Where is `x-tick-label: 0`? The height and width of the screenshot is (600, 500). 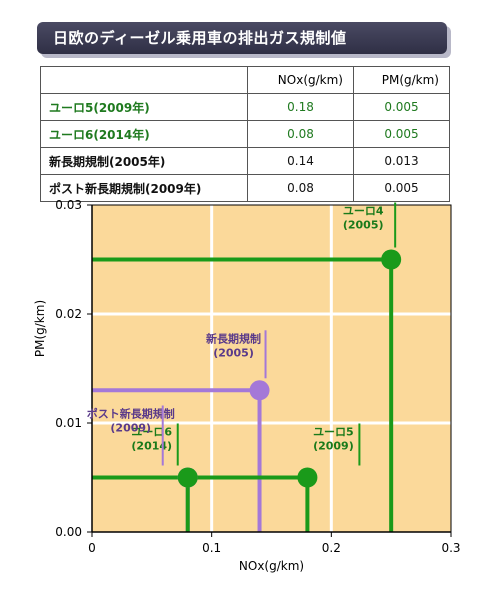
x-tick-label: 0 is located at coordinates (92, 548).